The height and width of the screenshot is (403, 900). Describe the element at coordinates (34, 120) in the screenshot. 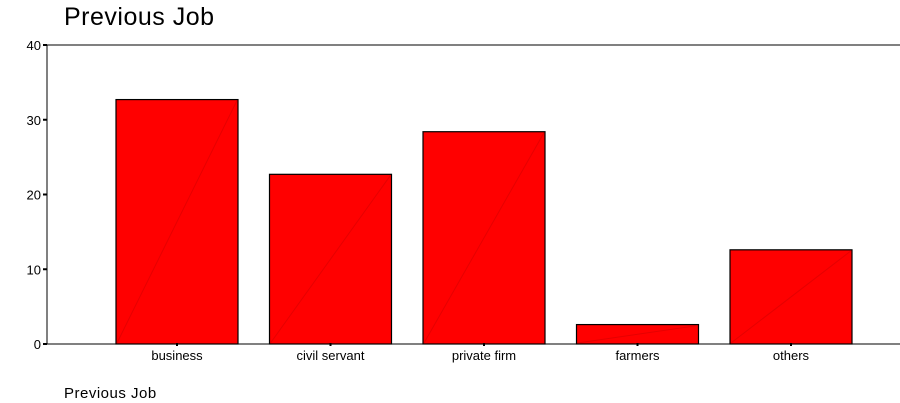

I see `y-tick-label: 30` at that location.